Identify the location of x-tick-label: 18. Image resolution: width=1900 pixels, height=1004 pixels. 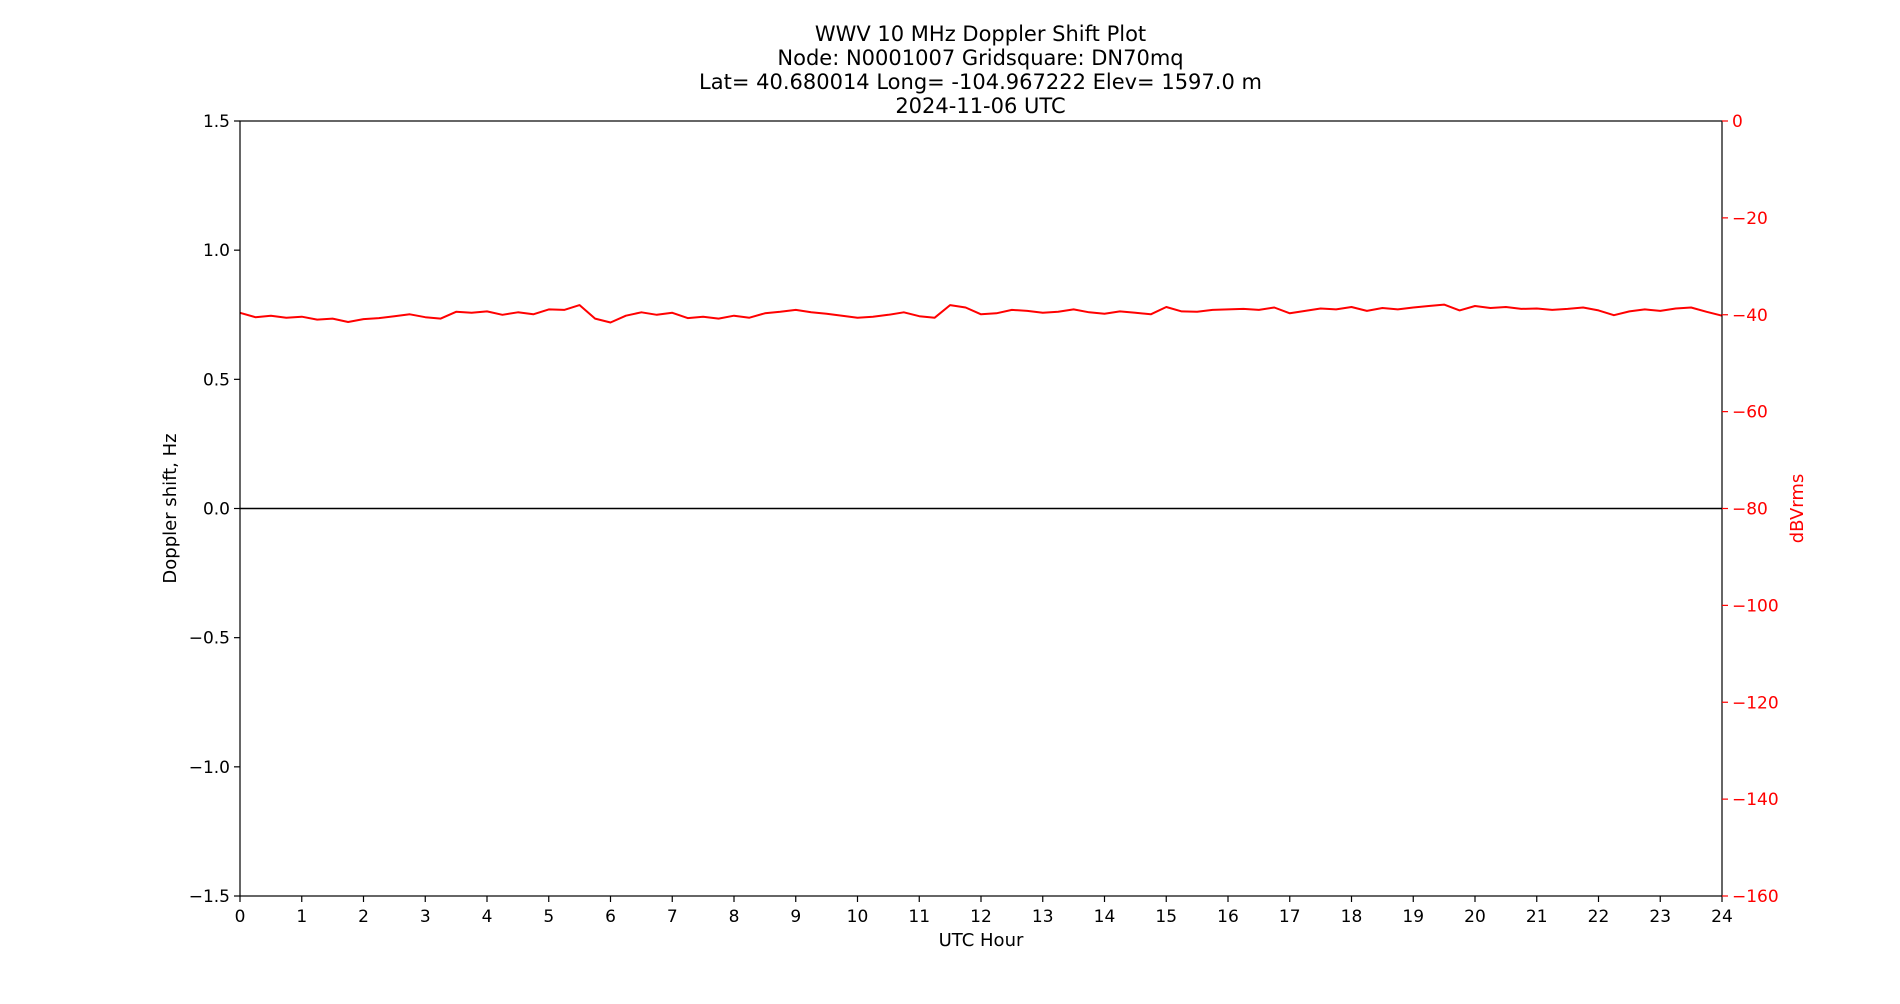
(1352, 917).